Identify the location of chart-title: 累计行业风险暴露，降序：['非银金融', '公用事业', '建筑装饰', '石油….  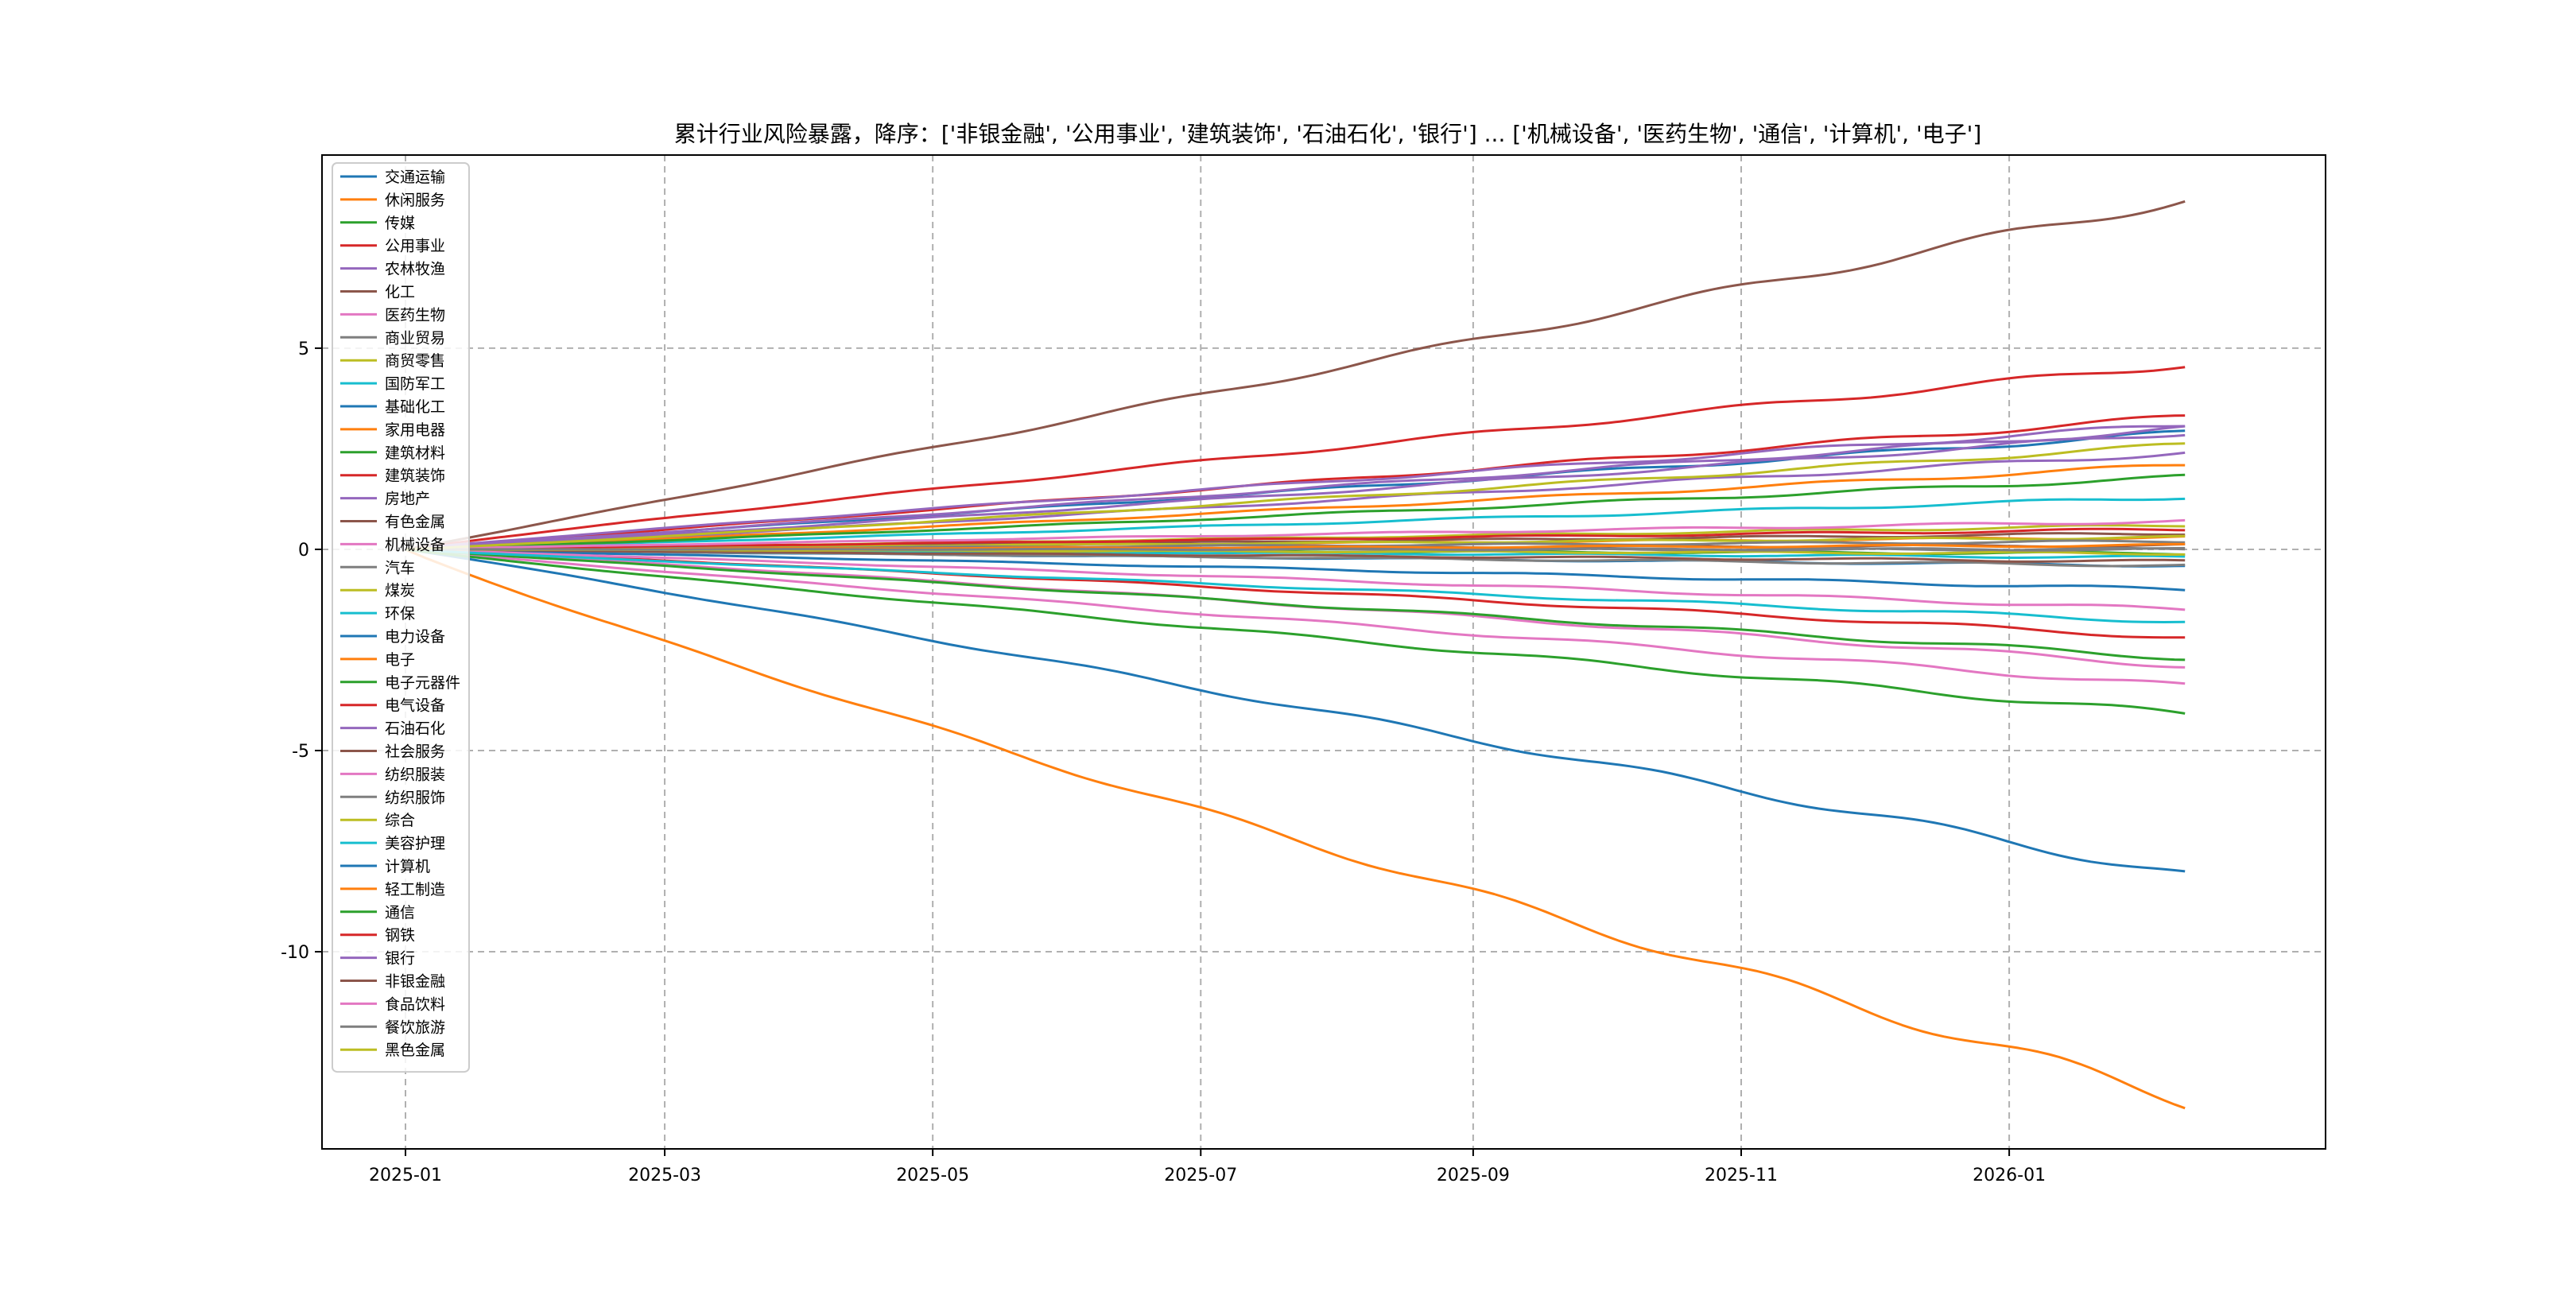
(1328, 134).